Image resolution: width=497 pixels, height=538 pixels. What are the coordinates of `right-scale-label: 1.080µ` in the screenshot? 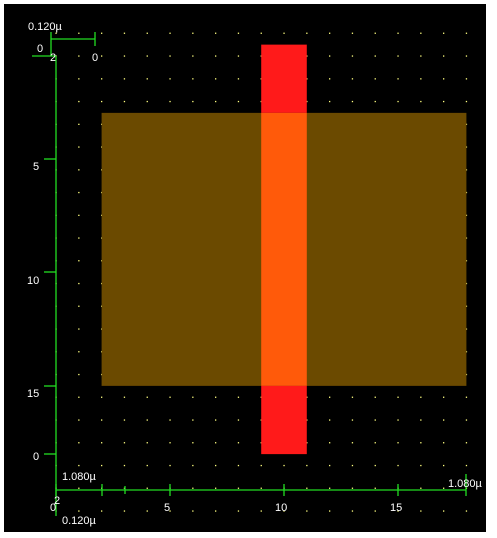 It's located at (465, 484).